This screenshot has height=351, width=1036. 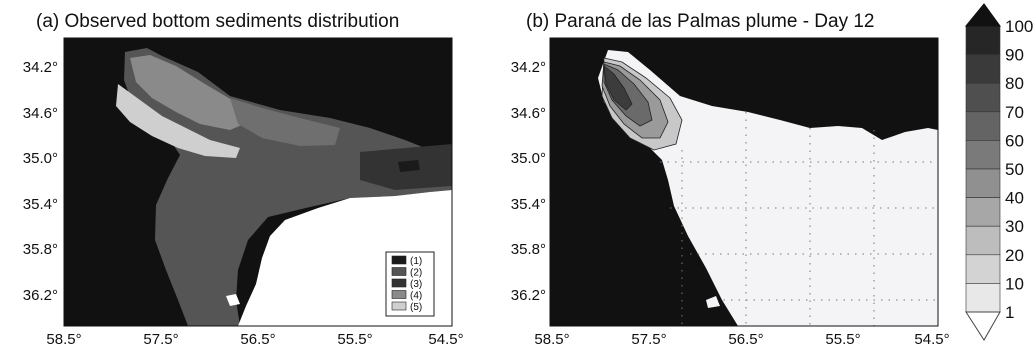 I want to click on b-xtick-3: 56.5°, so click(x=745, y=339).